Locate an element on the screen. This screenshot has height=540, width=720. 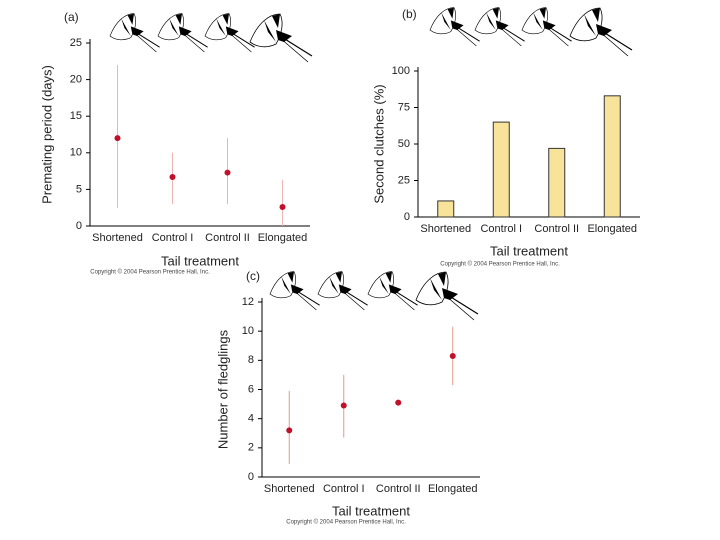
y-tick-label: 2 is located at coordinates (251, 448).